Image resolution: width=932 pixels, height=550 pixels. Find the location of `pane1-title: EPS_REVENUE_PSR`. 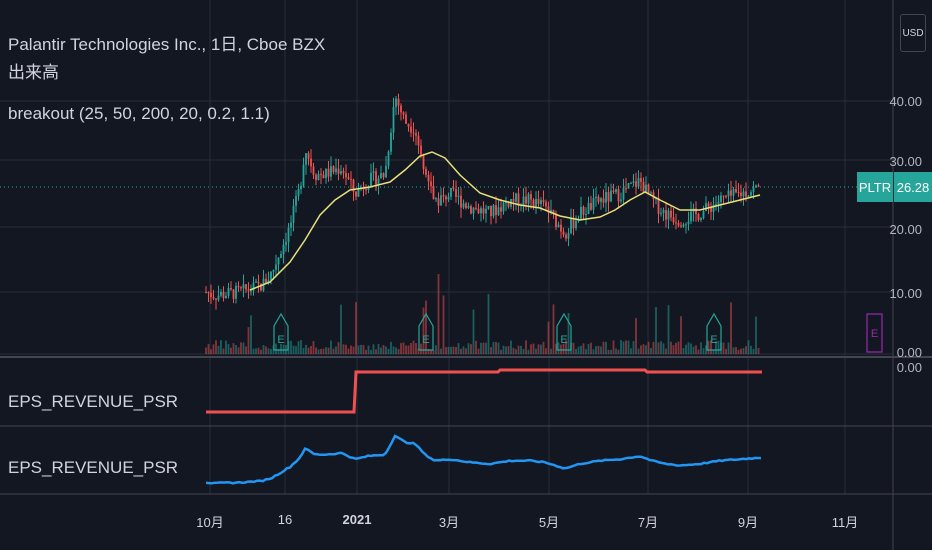

pane1-title: EPS_REVENUE_PSR is located at coordinates (93, 401).